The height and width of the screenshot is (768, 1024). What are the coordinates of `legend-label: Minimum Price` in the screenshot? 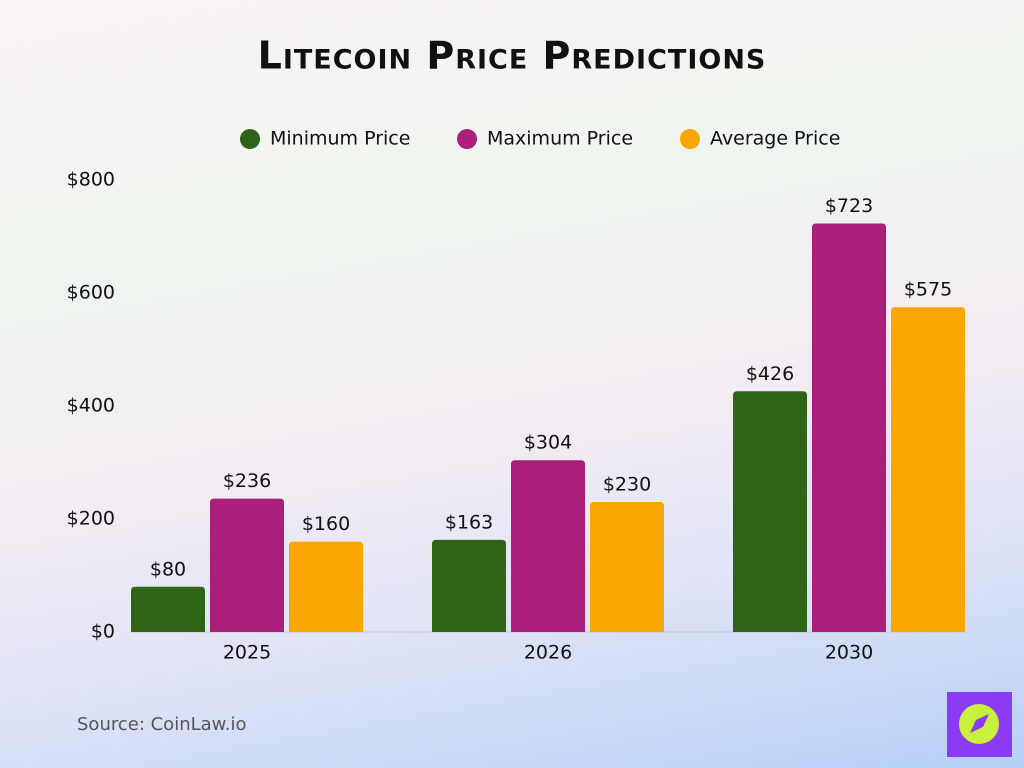 It's located at (340, 139).